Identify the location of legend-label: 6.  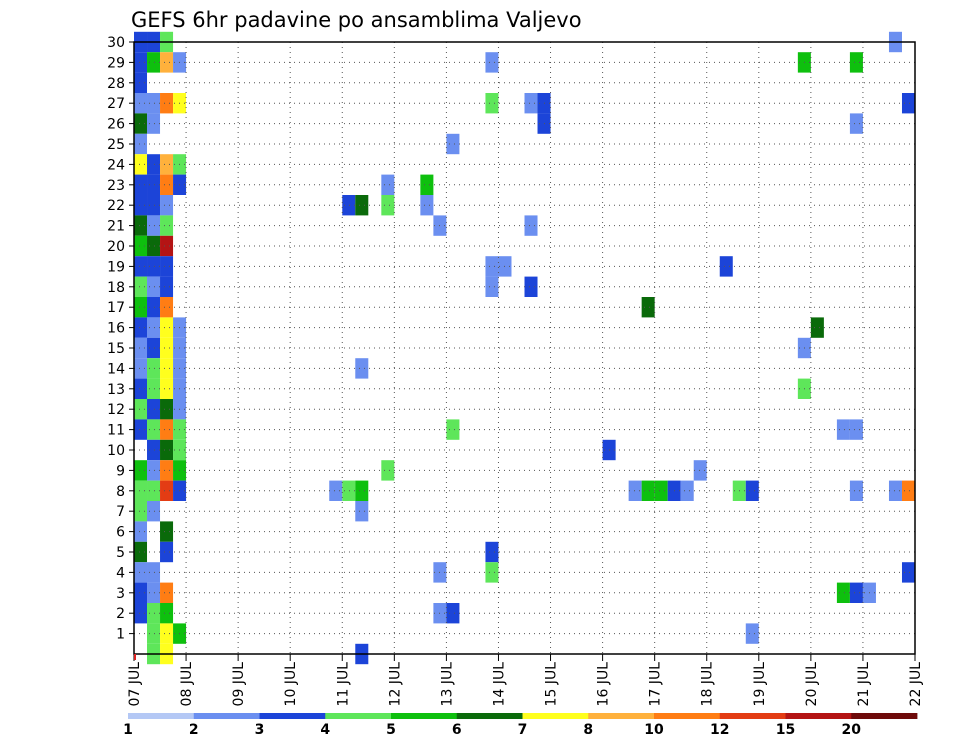
(457, 730).